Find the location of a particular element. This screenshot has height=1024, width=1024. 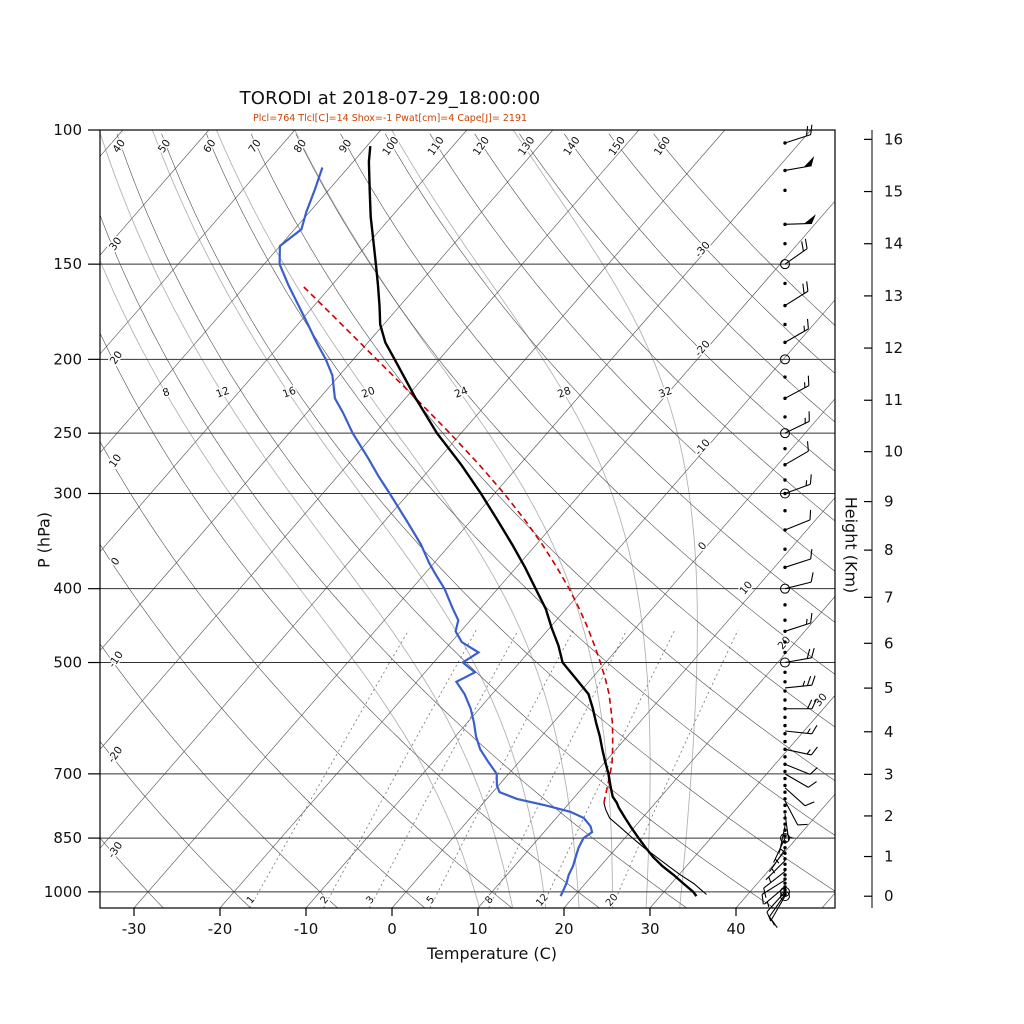

svg-text: 150 is located at coordinates (67, 264).